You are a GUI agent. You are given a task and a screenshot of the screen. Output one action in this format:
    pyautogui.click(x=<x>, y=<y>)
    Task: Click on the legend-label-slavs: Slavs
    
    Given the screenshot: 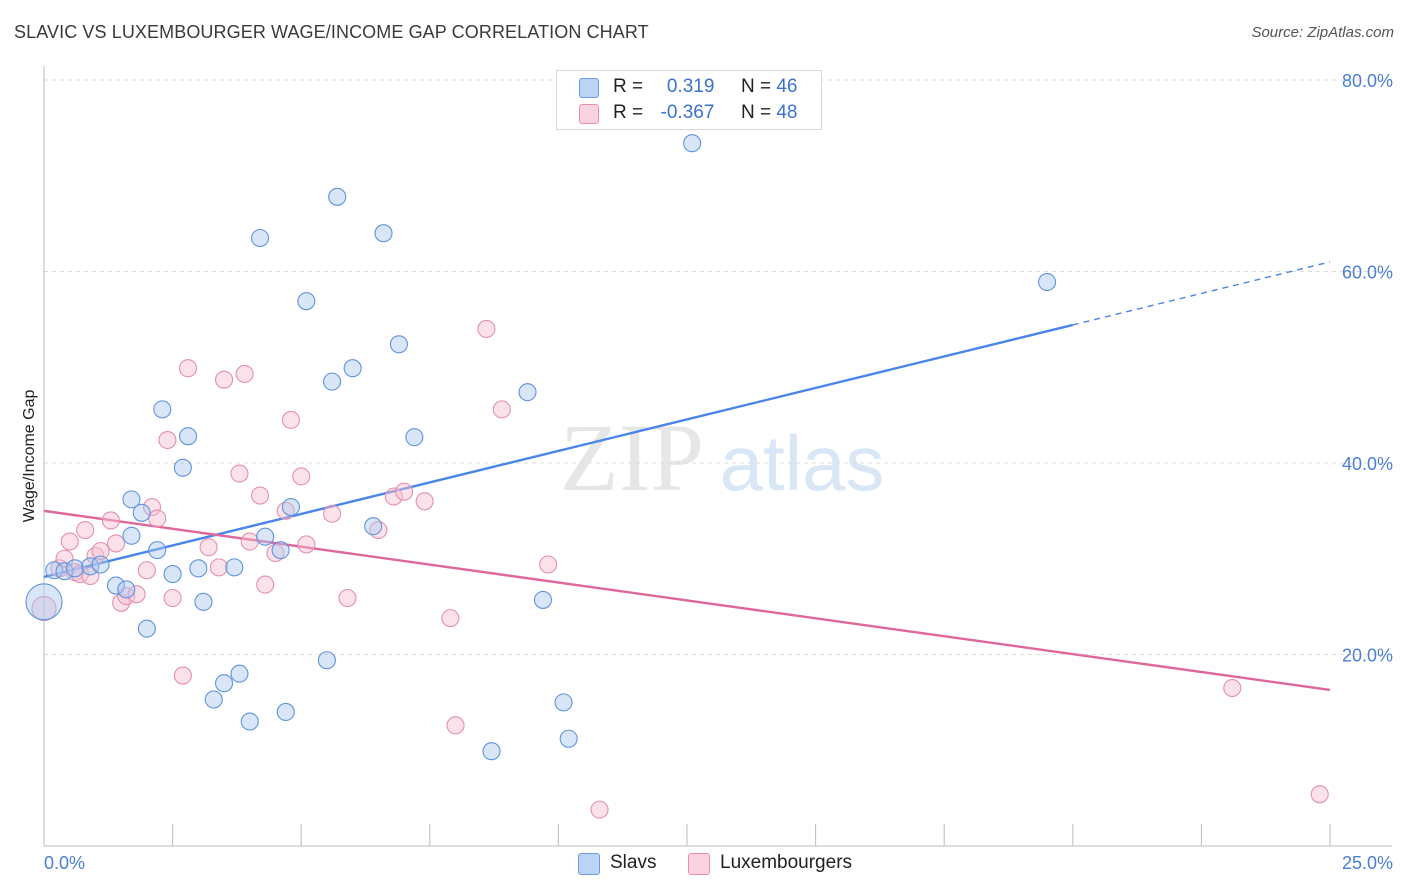 What is the action you would take?
    pyautogui.click(x=633, y=862)
    